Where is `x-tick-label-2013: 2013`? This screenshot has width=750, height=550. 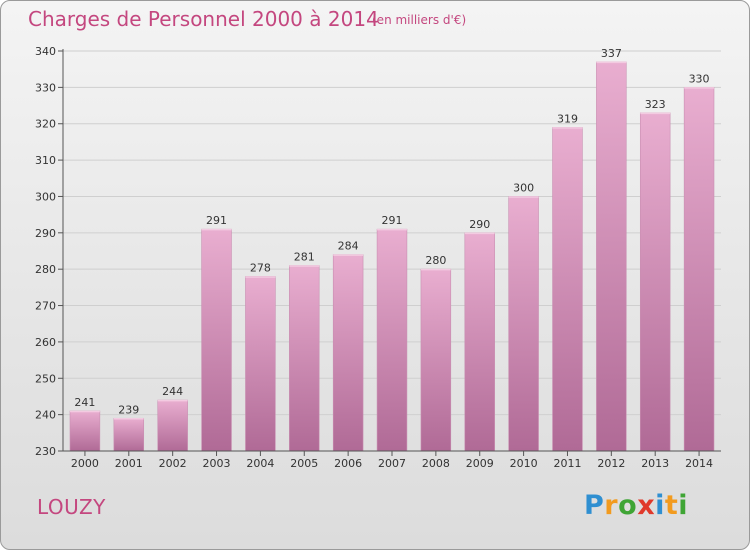
x-tick-label-2013: 2013 is located at coordinates (655, 463).